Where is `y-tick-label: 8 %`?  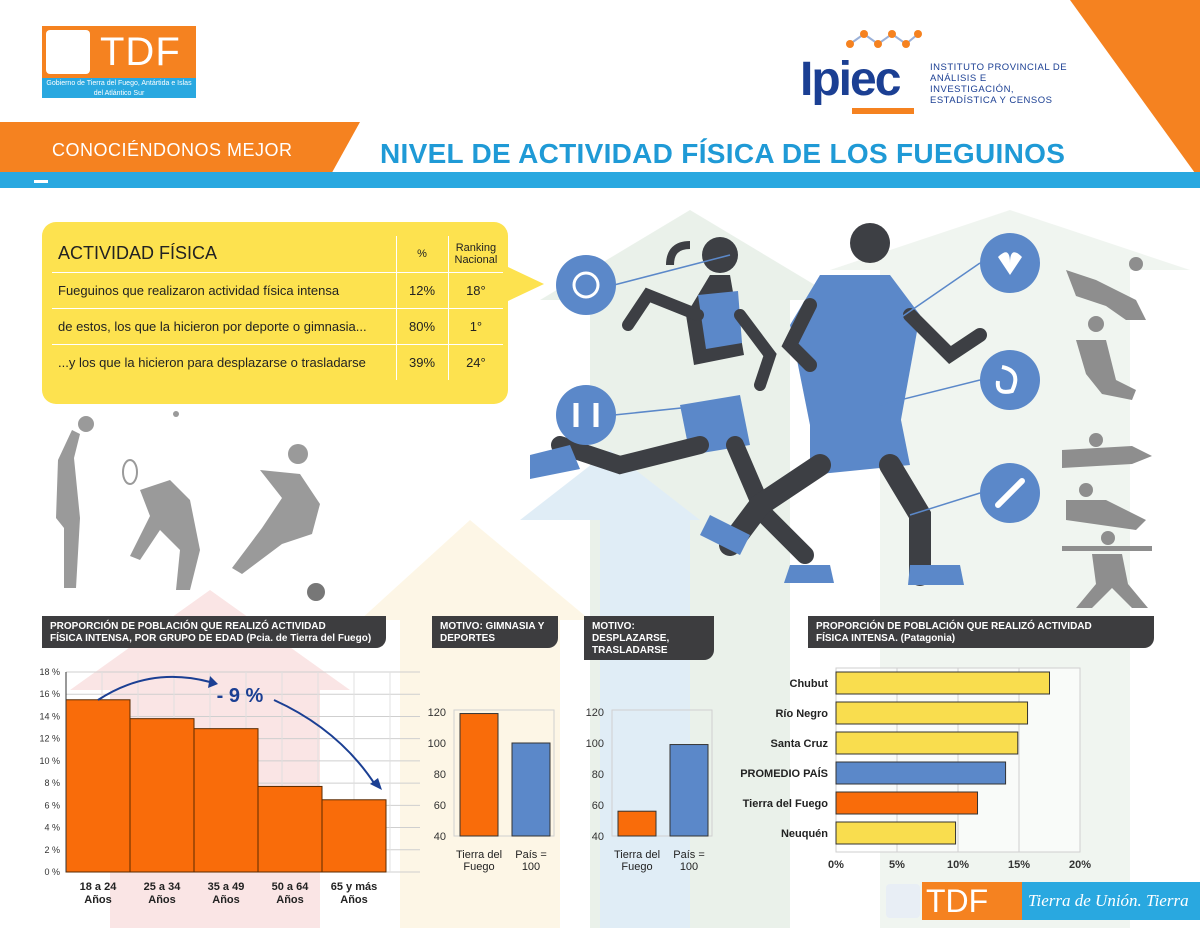 y-tick-label: 8 % is located at coordinates (52, 783).